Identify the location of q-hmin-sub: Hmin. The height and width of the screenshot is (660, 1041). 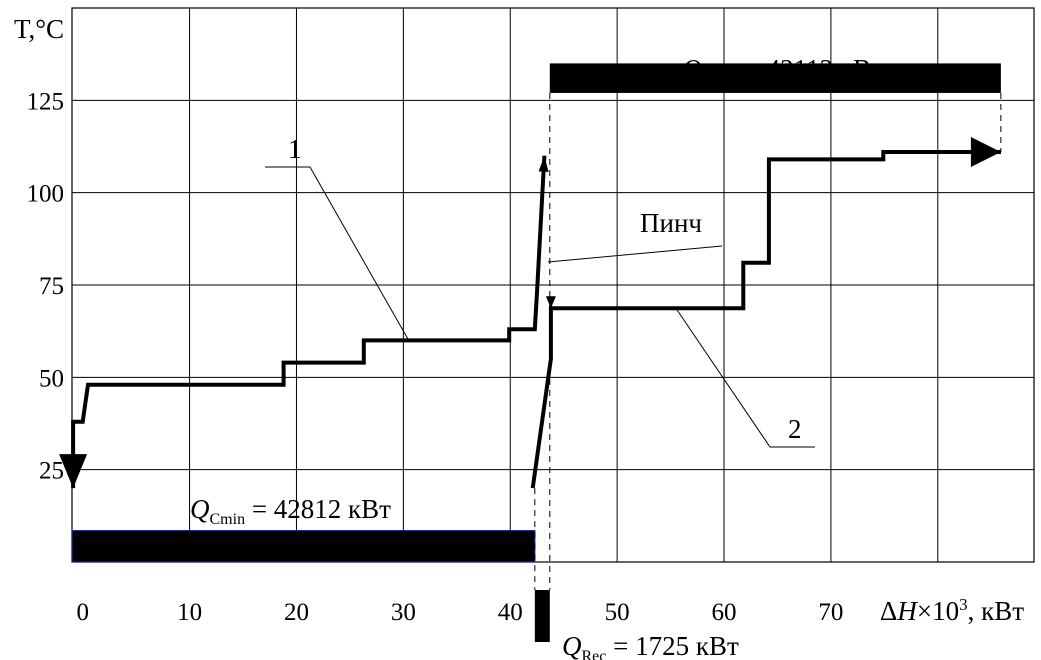
(720, 79).